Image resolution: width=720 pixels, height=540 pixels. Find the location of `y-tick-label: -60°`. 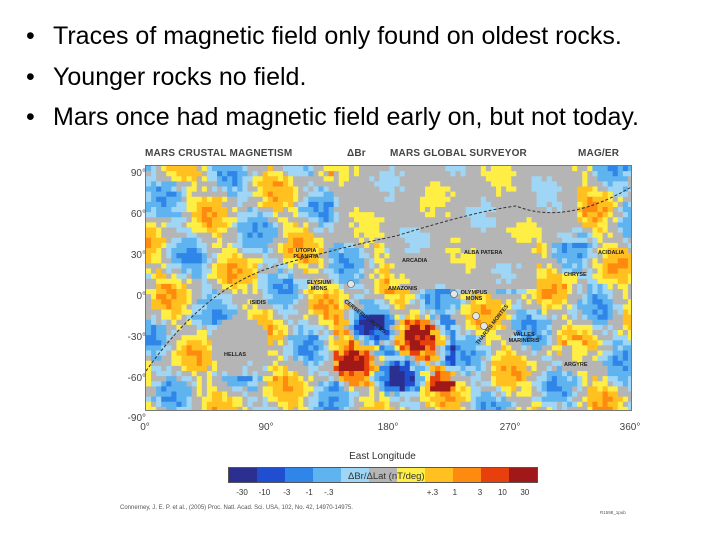

y-tick-label: -60° is located at coordinates (132, 378).